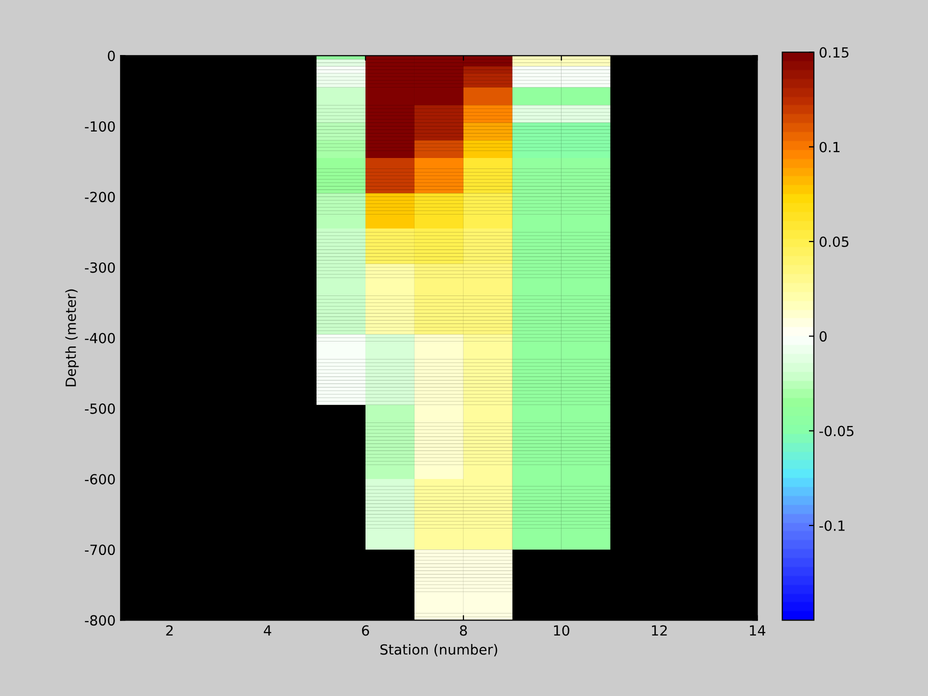 This screenshot has width=928, height=696. What do you see at coordinates (99, 620) in the screenshot?
I see `y-tick-label: -800` at bounding box center [99, 620].